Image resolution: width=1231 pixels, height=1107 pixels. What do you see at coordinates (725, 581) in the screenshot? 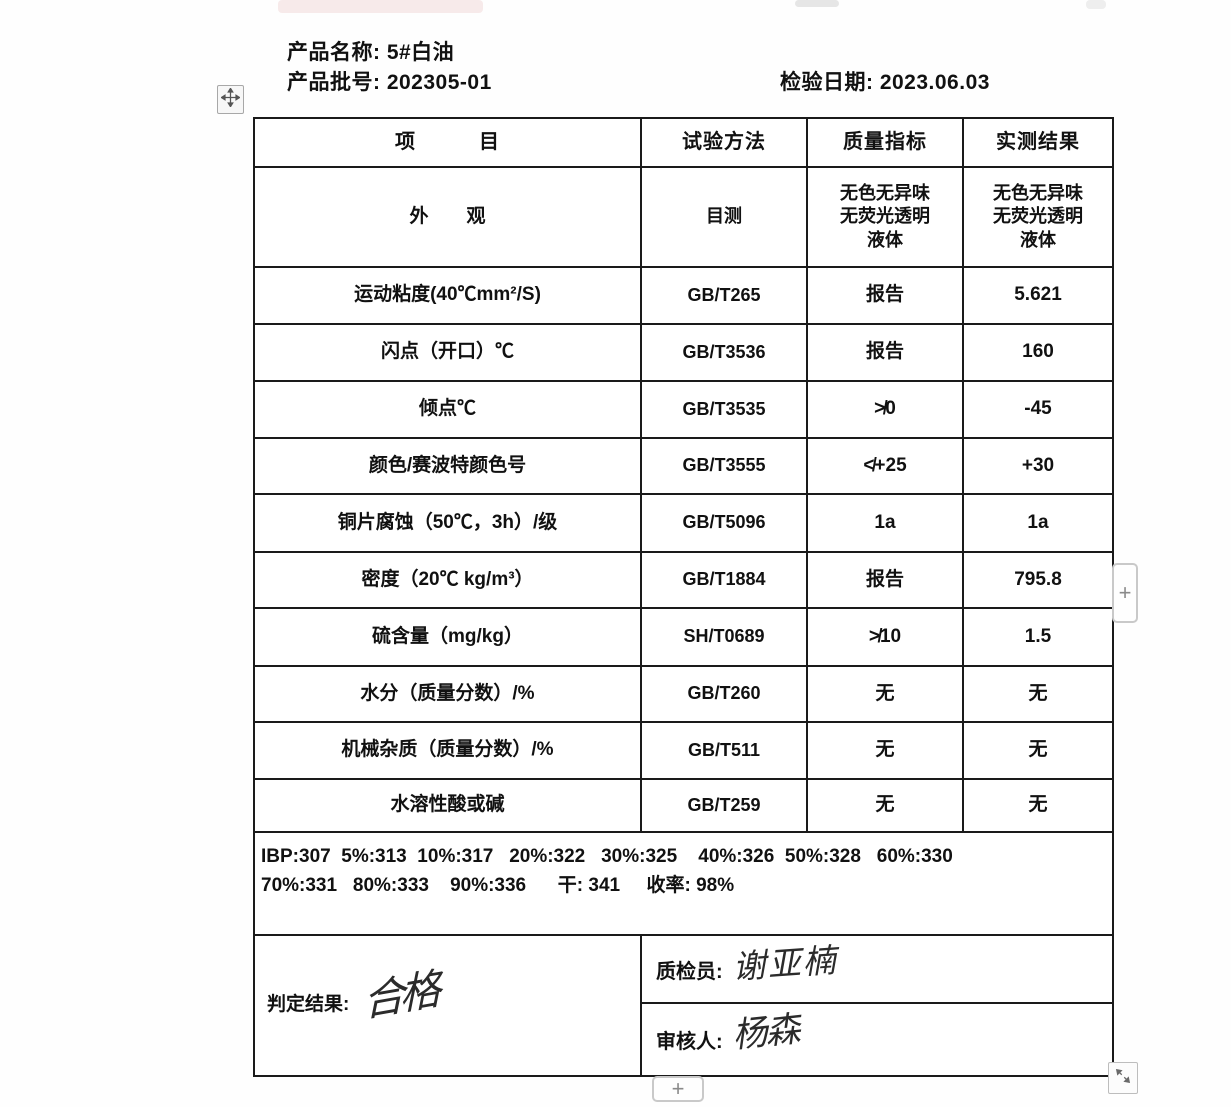
I see `cell-method: GB/T1884` at bounding box center [725, 581].